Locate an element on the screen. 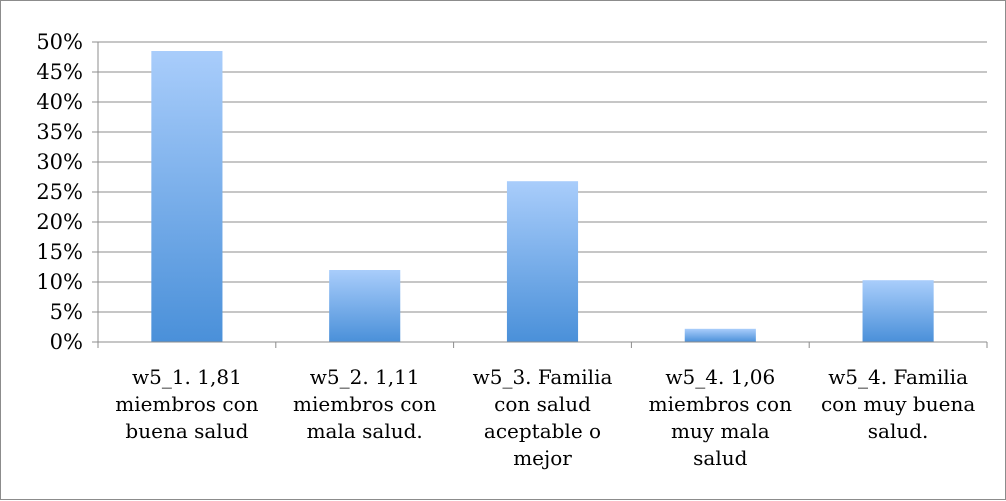  x-category-label-line: w5_3. Familia is located at coordinates (543, 377).